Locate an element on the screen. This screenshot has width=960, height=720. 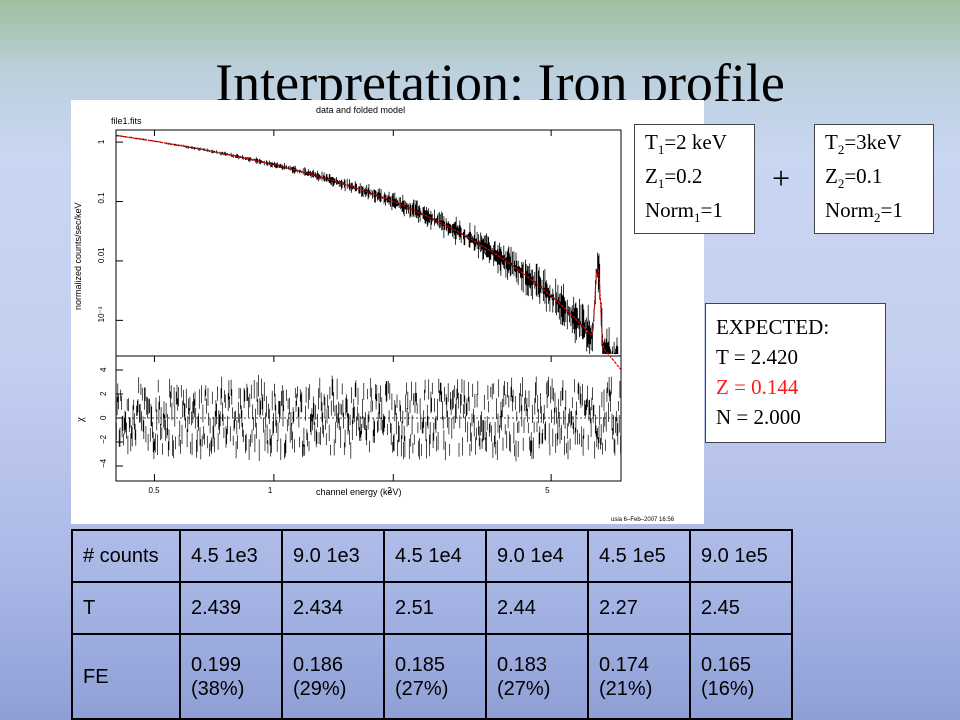
component1-t: T1=2 keV is located at coordinates (694, 146).